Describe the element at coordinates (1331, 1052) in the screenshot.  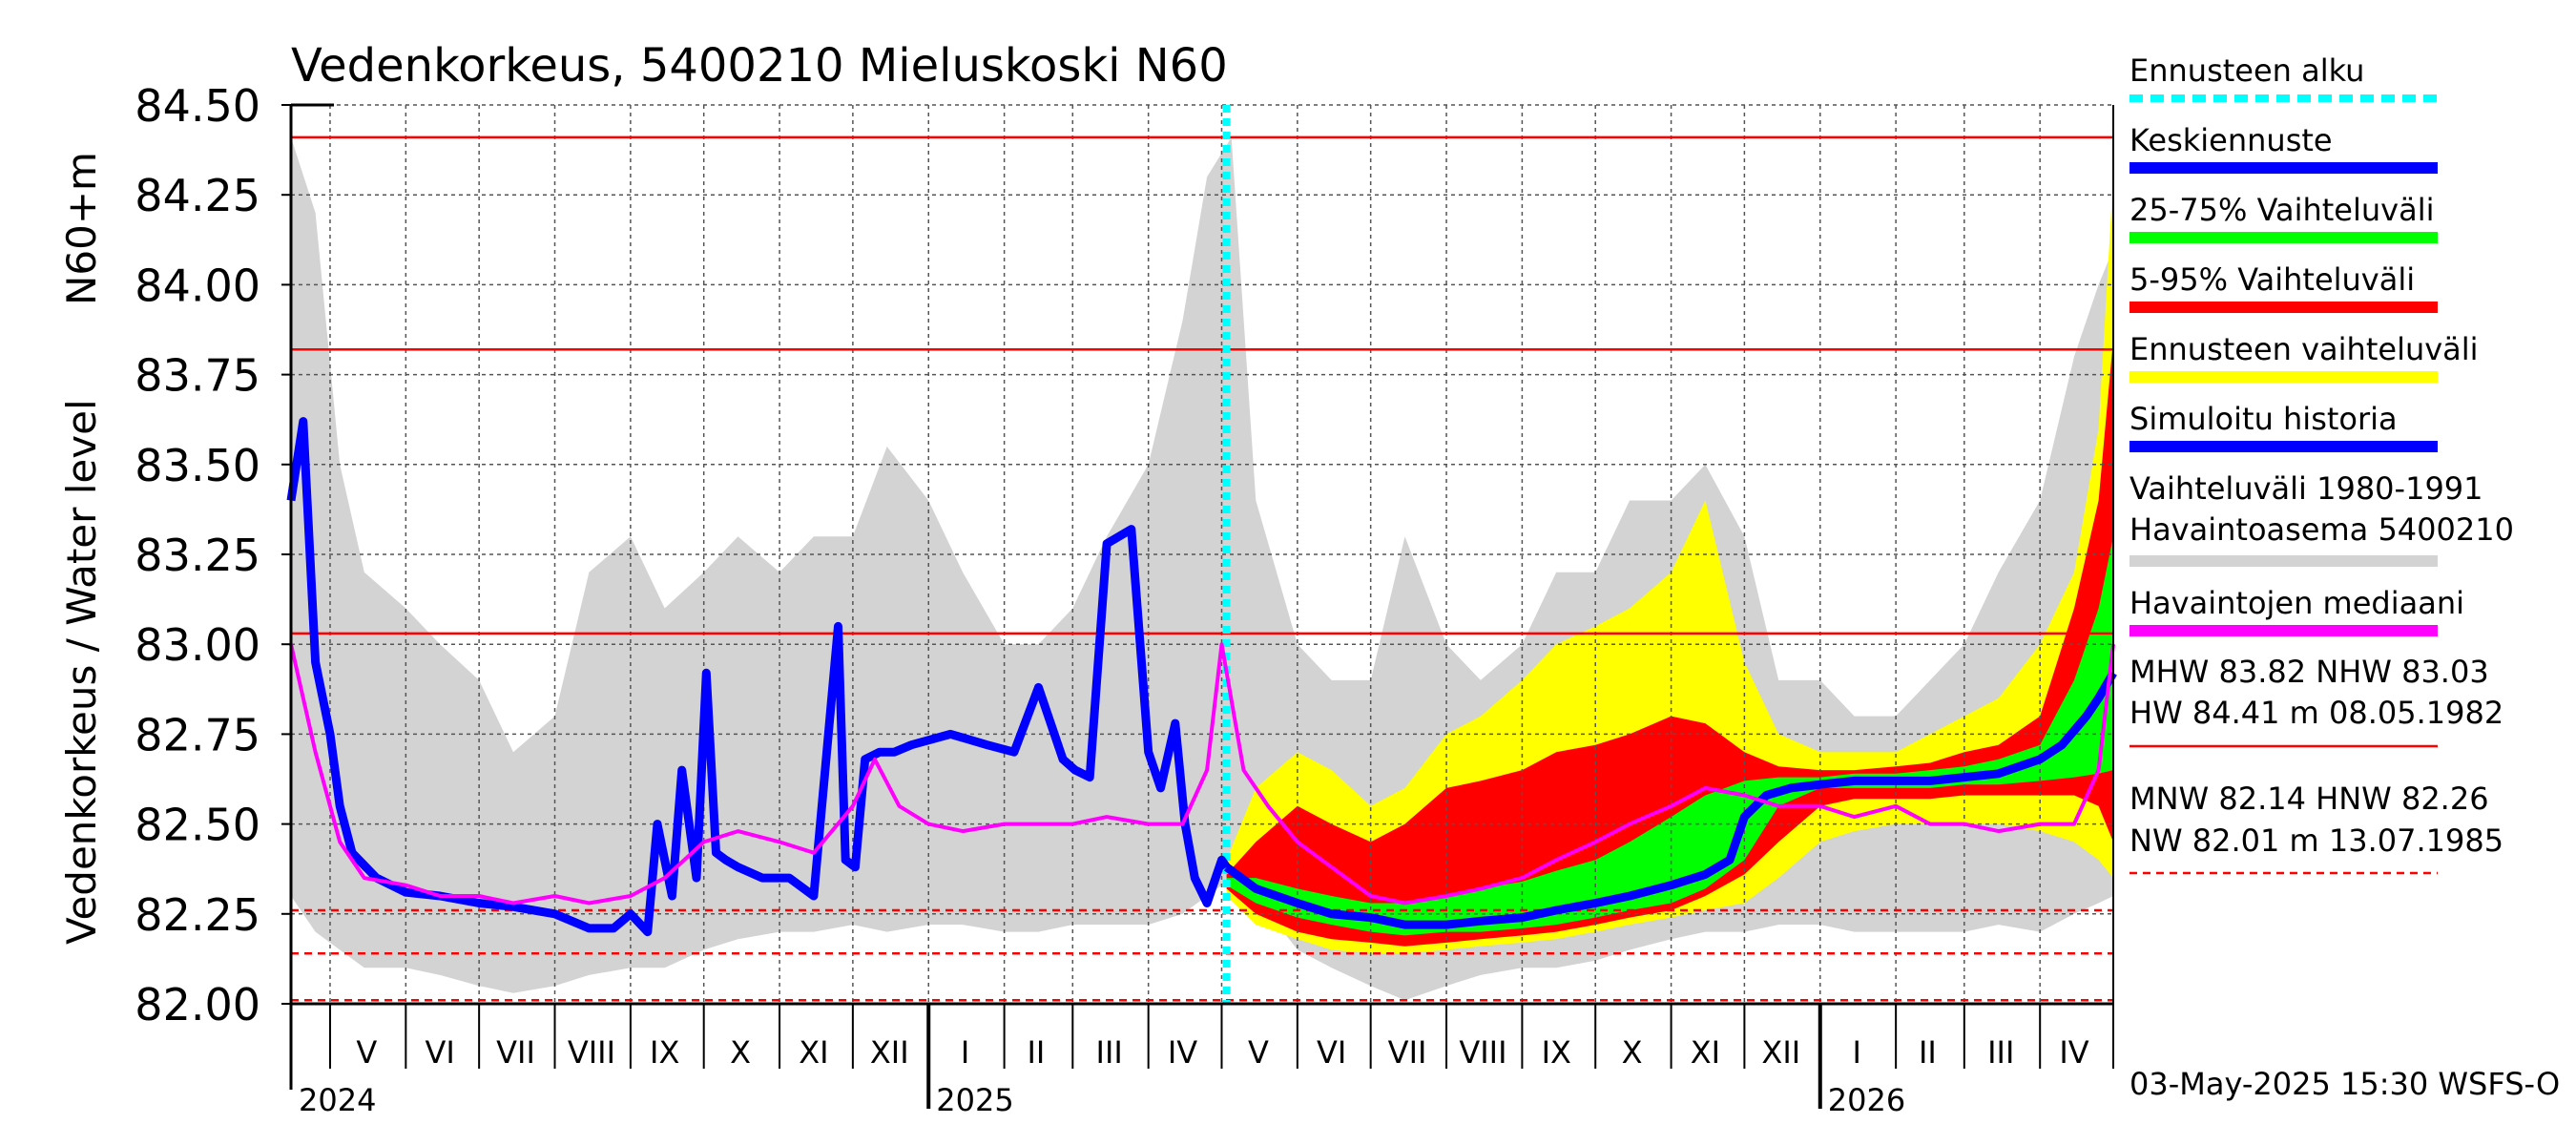
I see `x-month-label-13: VI` at that location.